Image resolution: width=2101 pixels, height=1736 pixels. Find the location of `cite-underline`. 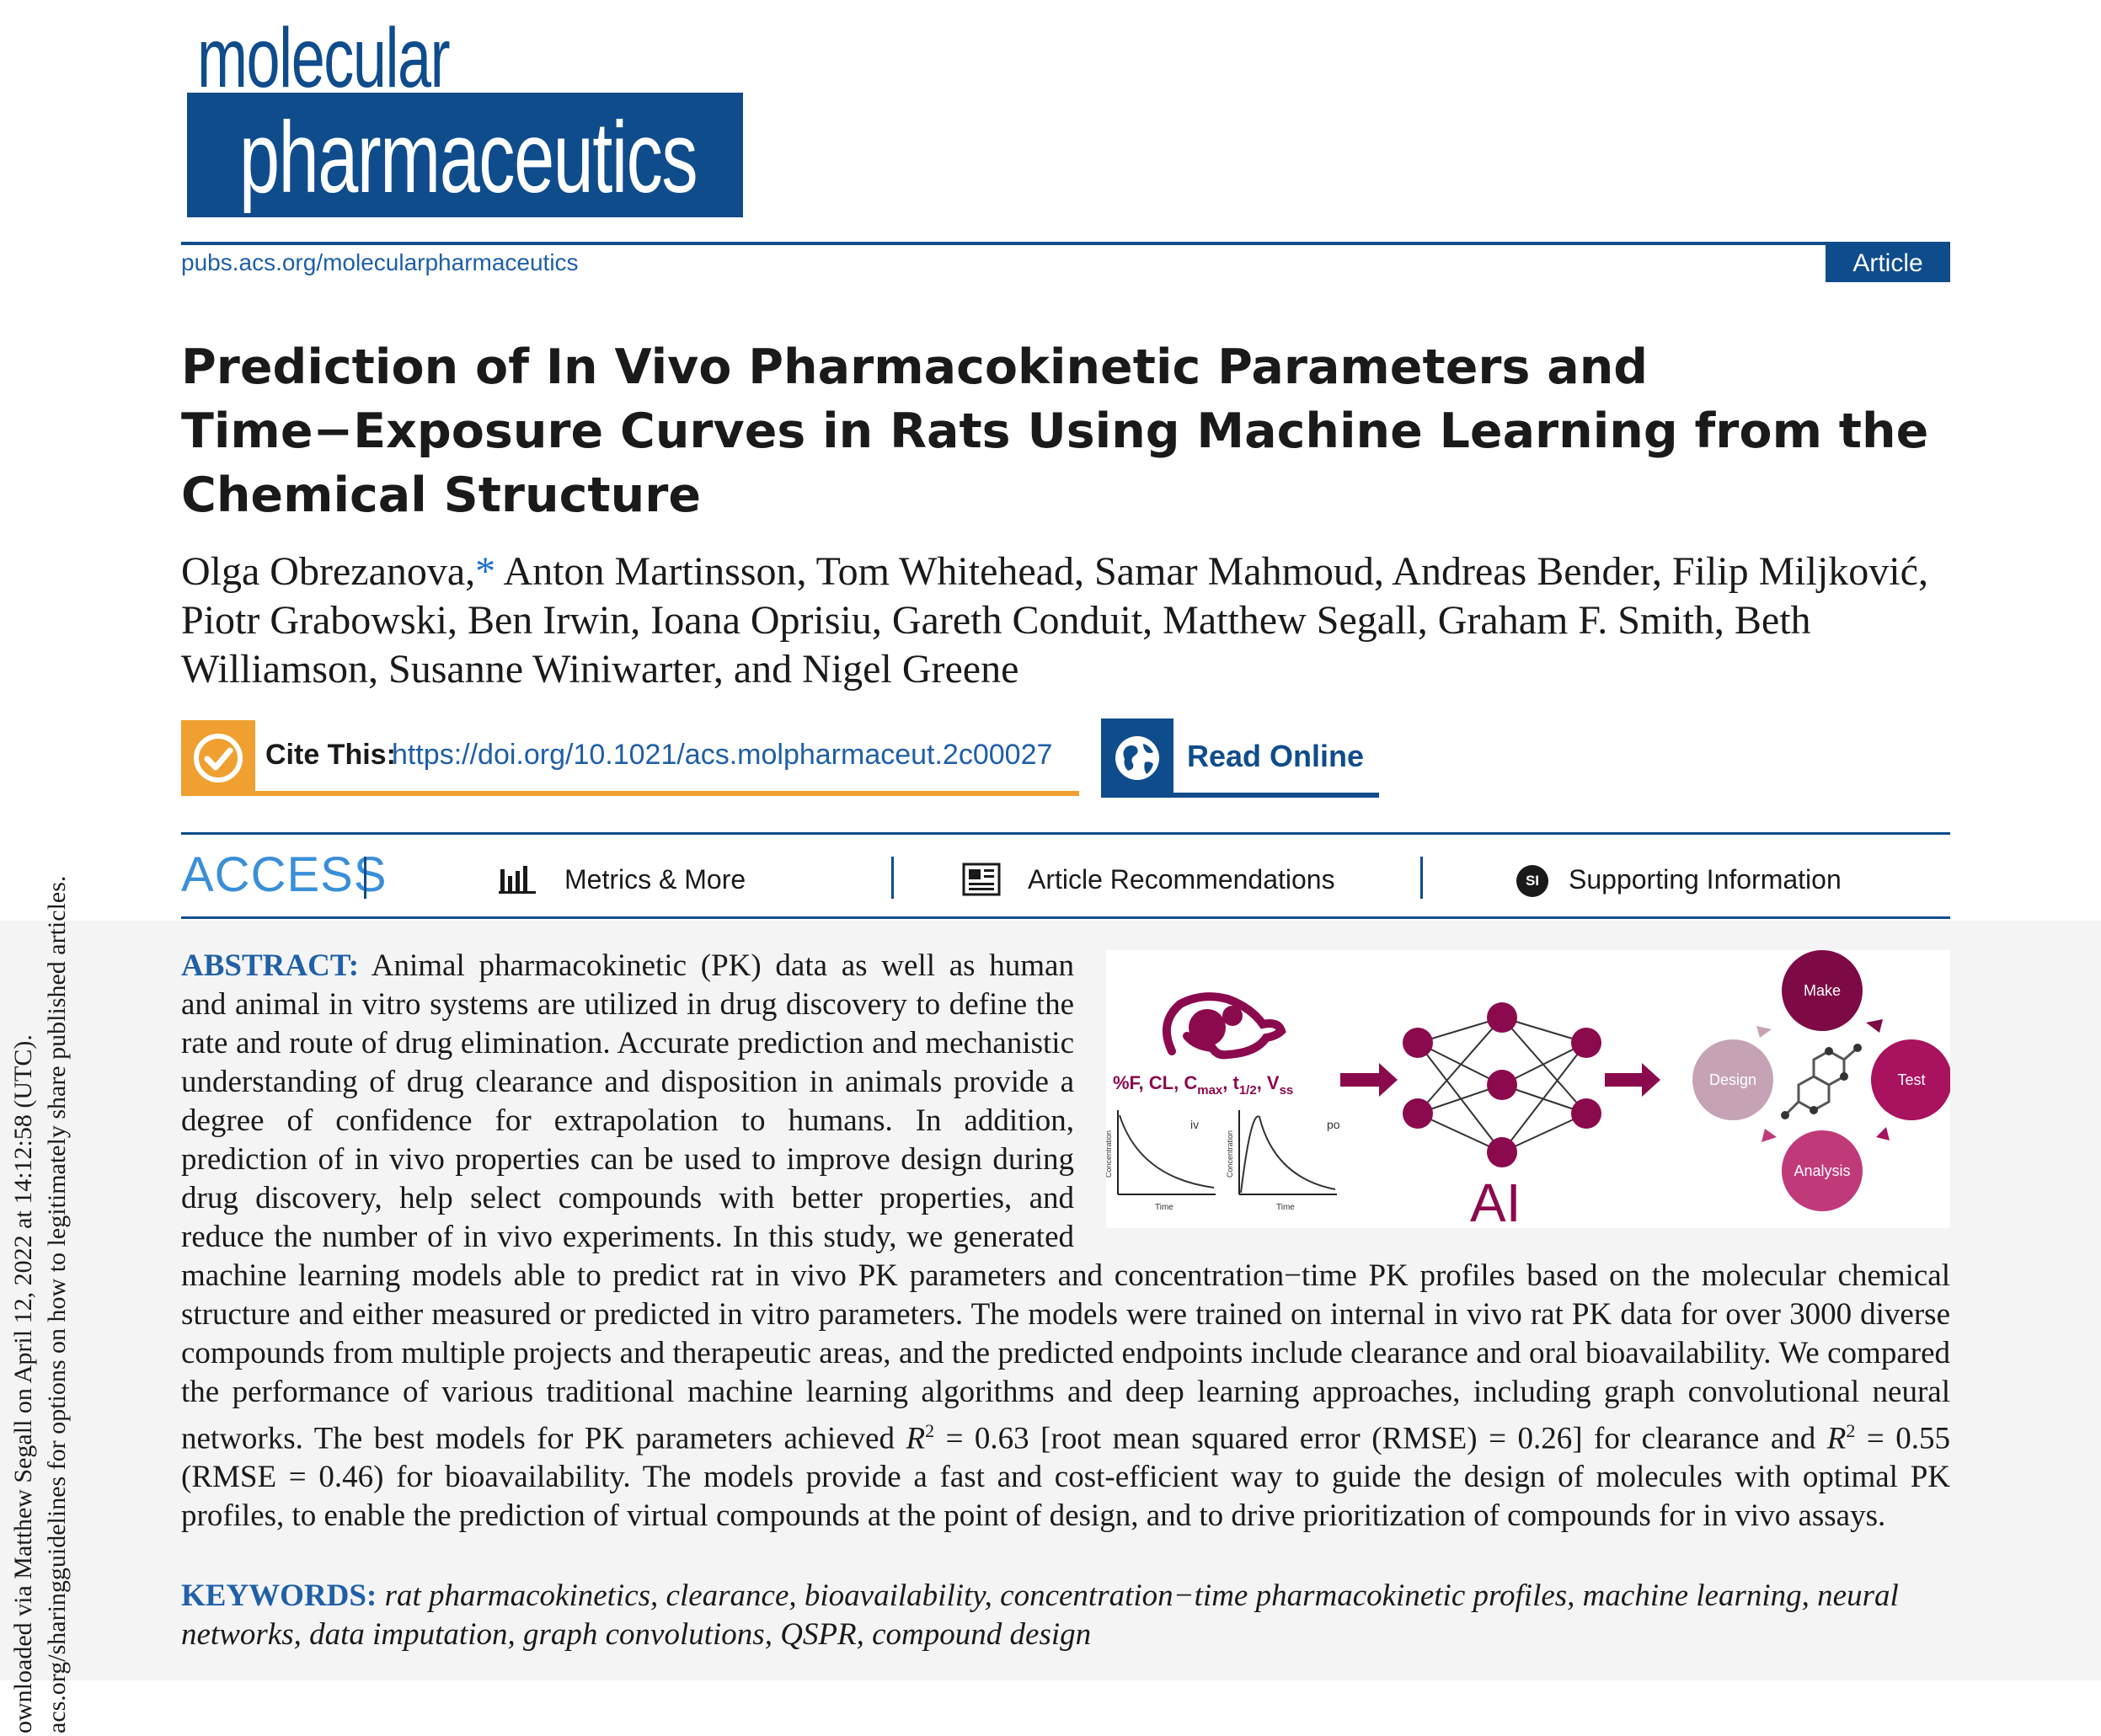

cite-underline is located at coordinates (667, 793).